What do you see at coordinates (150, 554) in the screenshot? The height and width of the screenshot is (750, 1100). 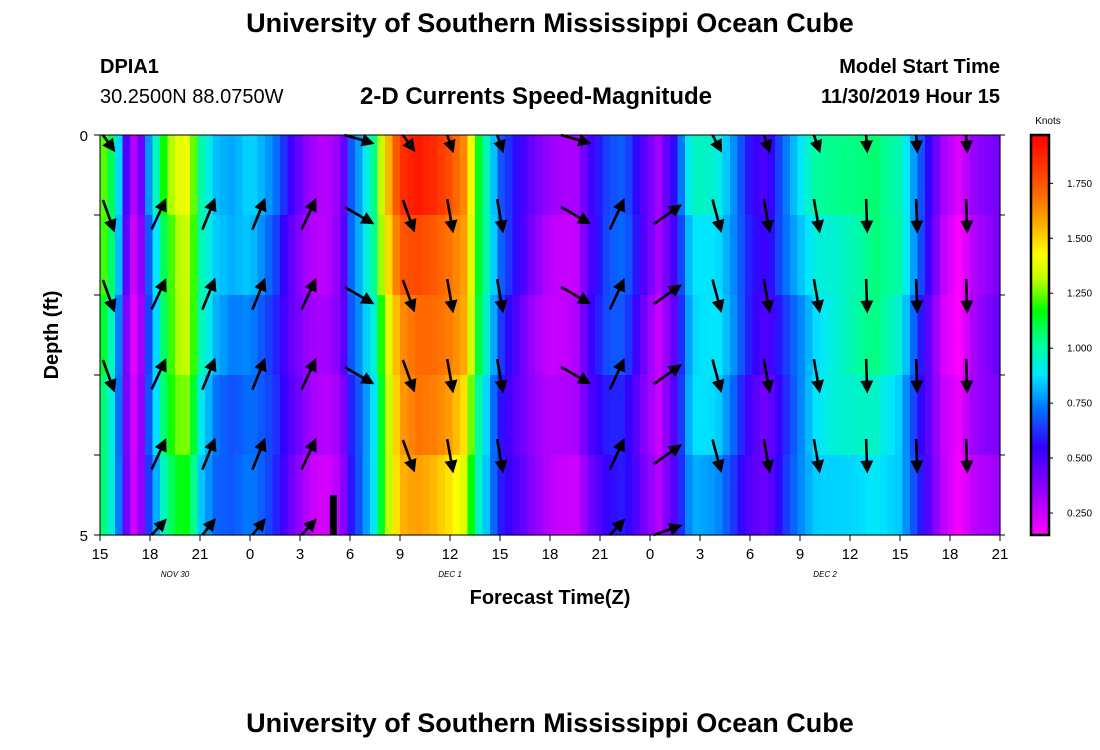 I see `x-tick-label: 18` at bounding box center [150, 554].